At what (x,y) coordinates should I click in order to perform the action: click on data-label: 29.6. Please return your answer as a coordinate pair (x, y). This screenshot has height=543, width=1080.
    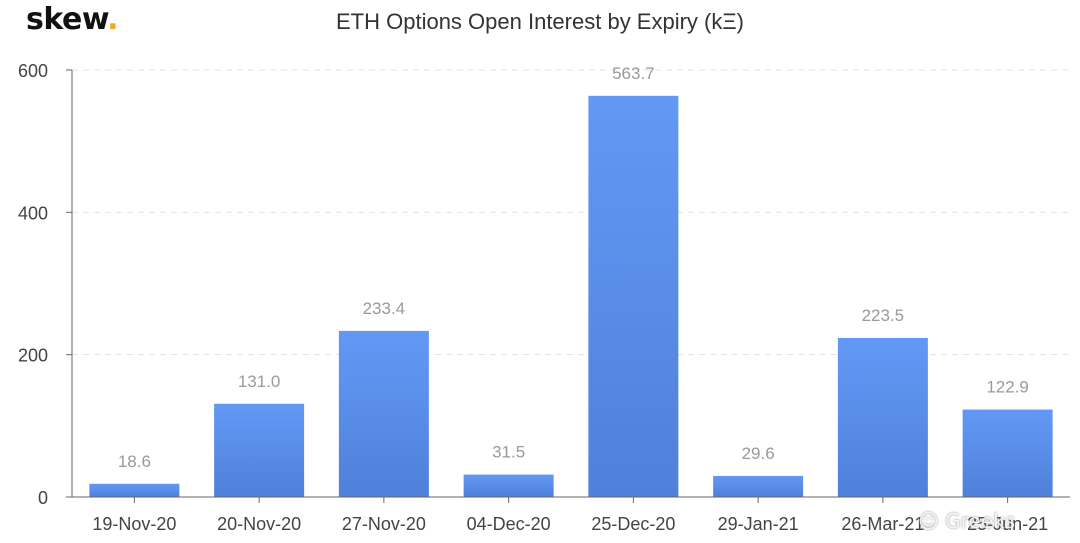
    Looking at the image, I should click on (758, 453).